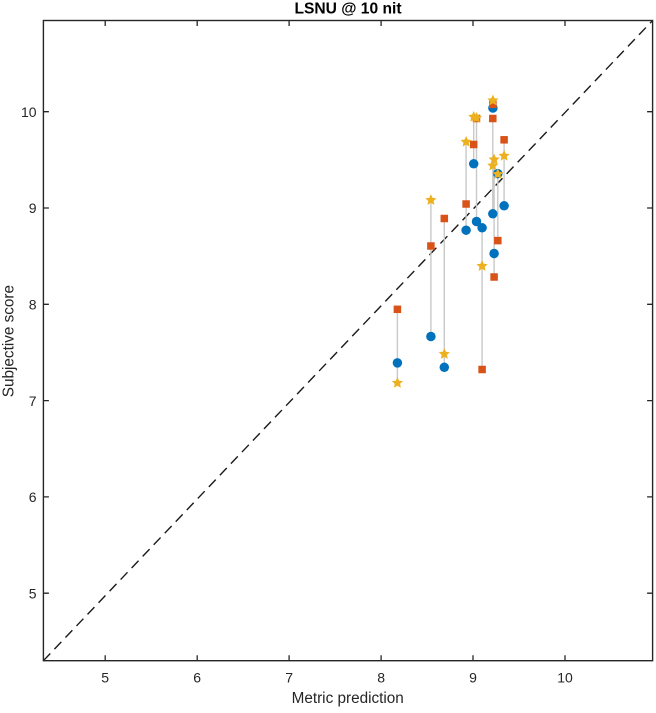  I want to click on svg-text: Subjective score, so click(8, 341).